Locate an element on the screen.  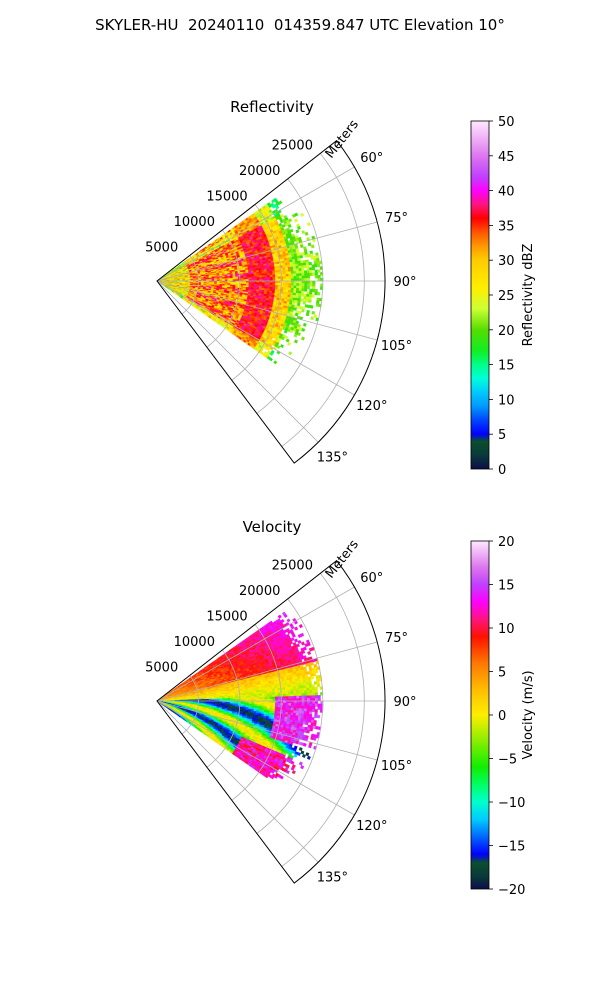
colorbar-tick-label: 40 is located at coordinates (506, 192).